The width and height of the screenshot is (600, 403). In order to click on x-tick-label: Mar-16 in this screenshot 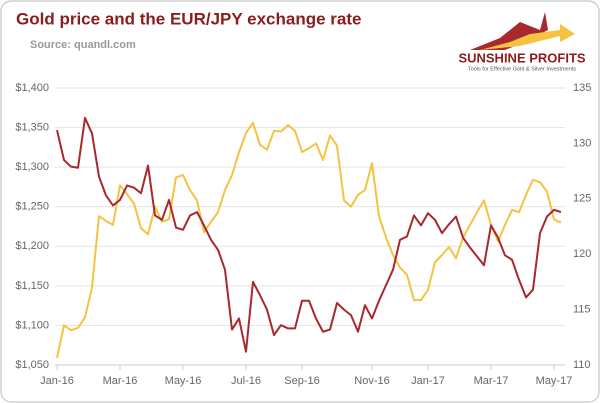, I will do `click(120, 381)`.